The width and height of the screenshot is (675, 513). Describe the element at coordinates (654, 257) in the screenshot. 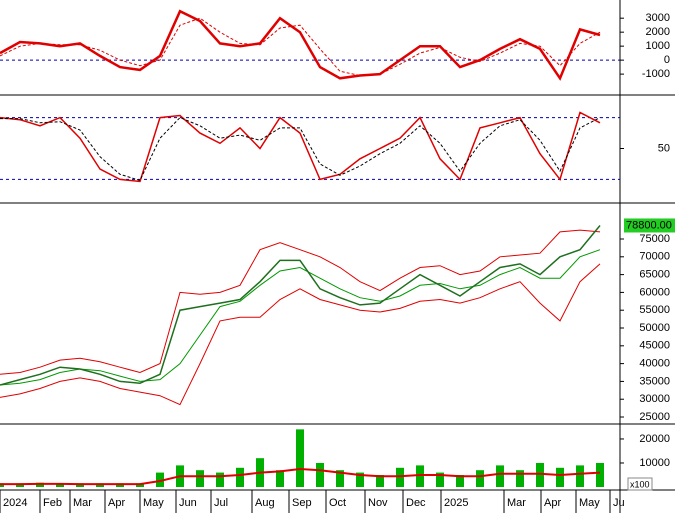

I see `y-tick-label: 70000` at that location.